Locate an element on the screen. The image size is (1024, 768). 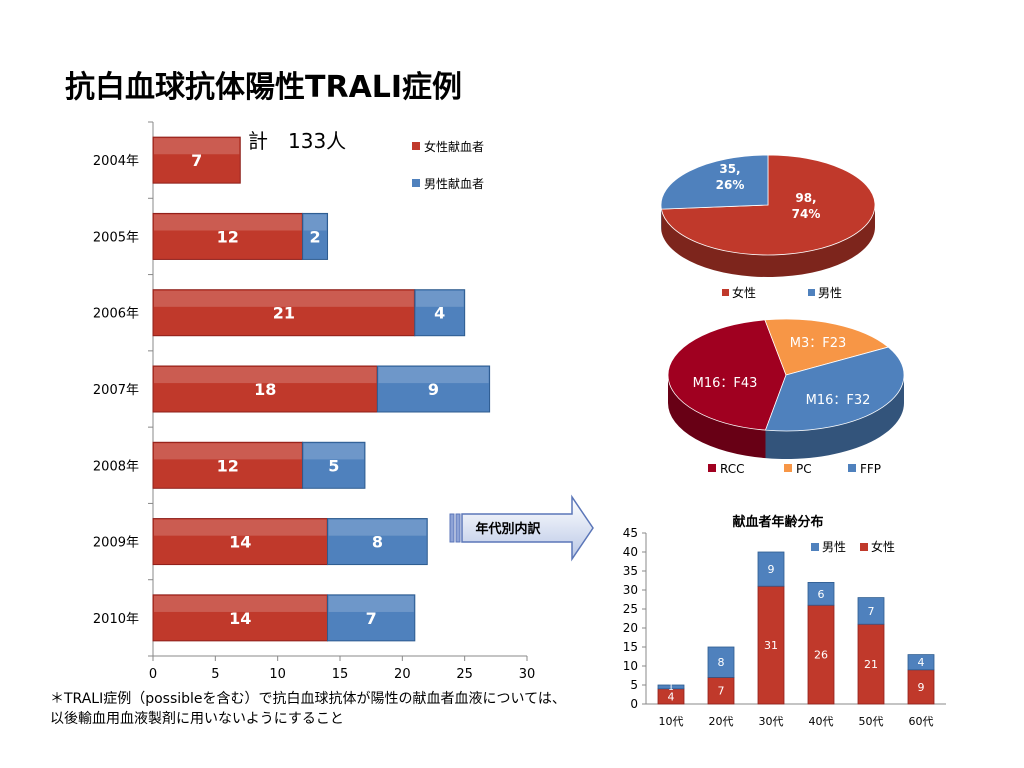
y-category-label: 2007年 is located at coordinates (116, 390).